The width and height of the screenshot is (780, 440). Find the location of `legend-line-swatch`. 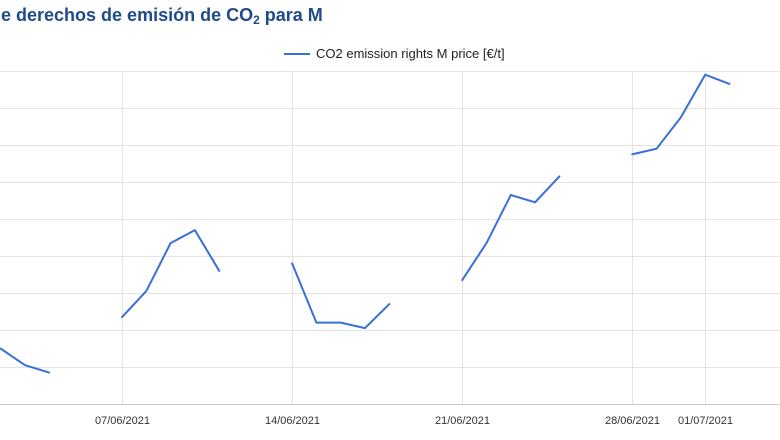

legend-line-swatch is located at coordinates (297, 53).